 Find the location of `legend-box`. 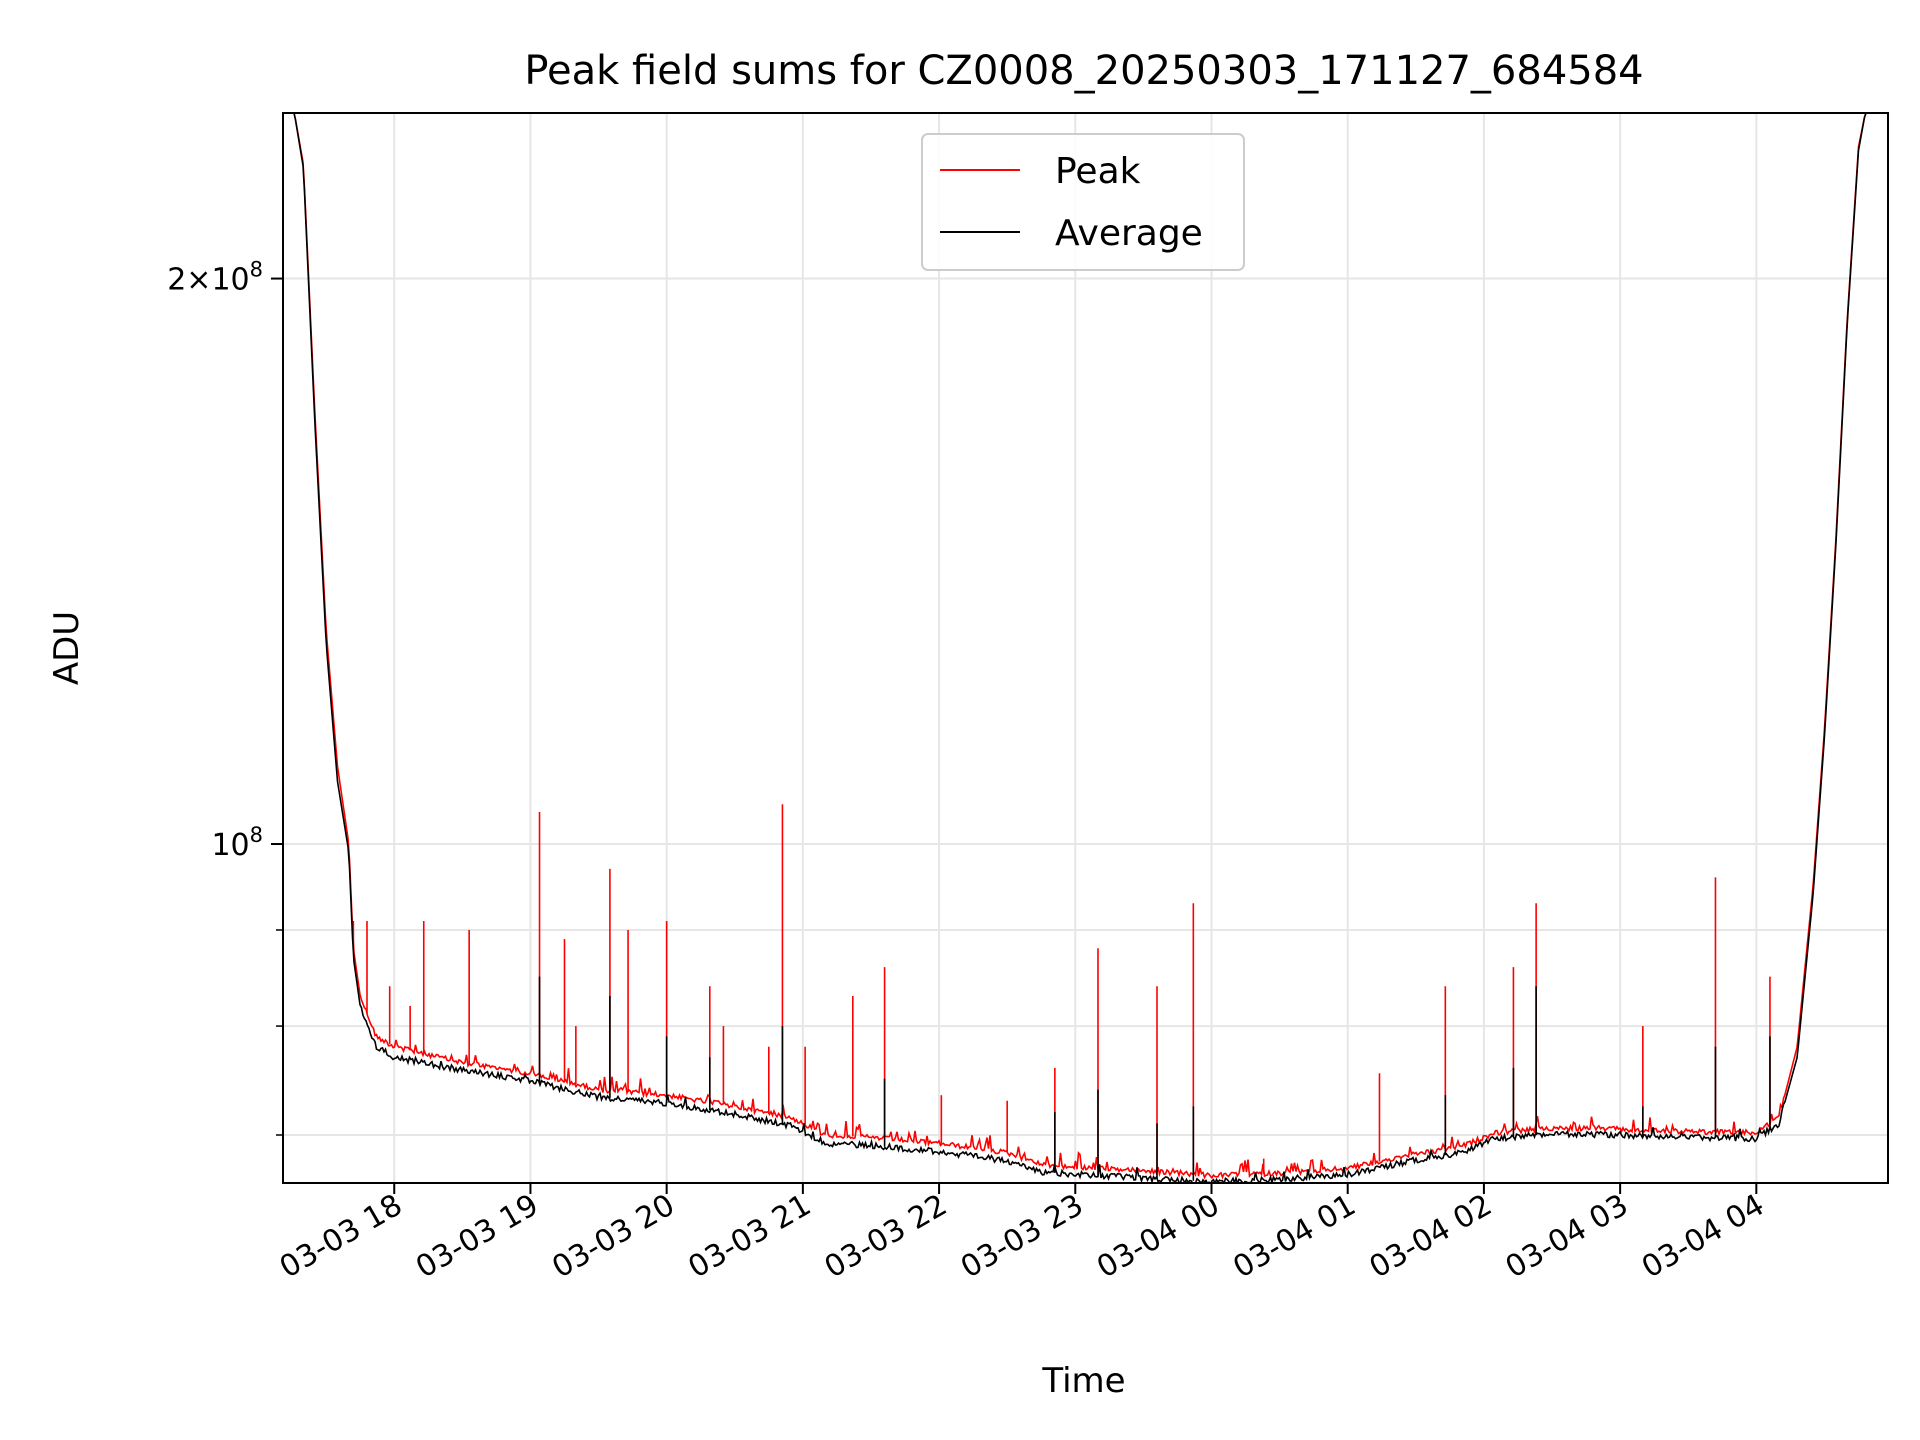

legend-box is located at coordinates (1083, 202).